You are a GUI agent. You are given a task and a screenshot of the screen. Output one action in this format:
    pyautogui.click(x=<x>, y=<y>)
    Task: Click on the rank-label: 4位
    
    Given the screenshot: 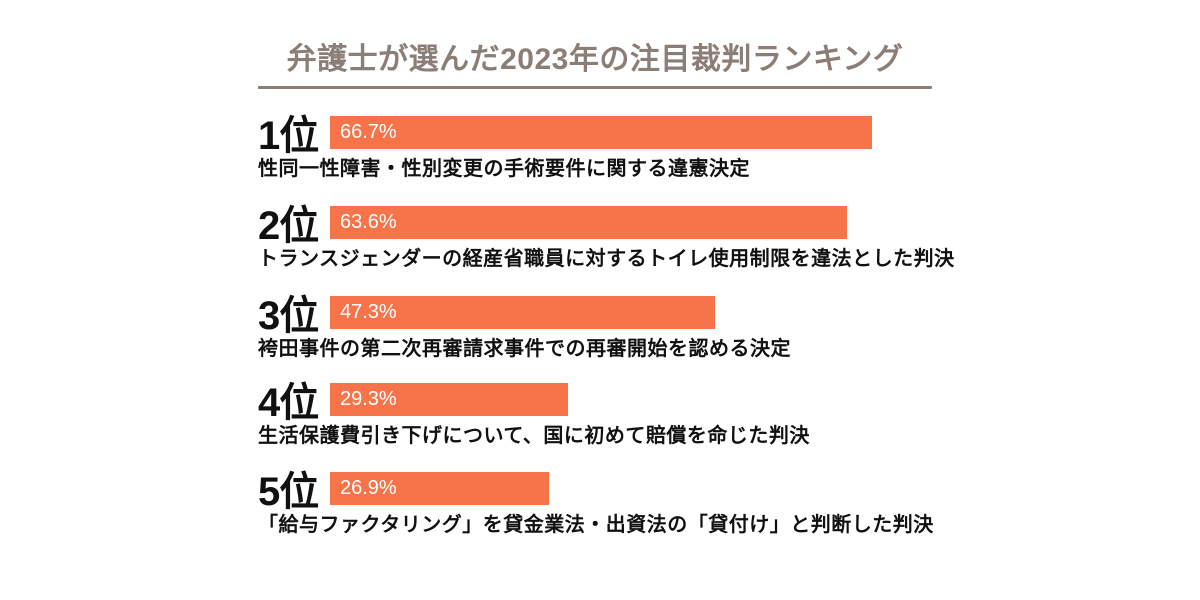 What is the action you would take?
    pyautogui.click(x=288, y=403)
    